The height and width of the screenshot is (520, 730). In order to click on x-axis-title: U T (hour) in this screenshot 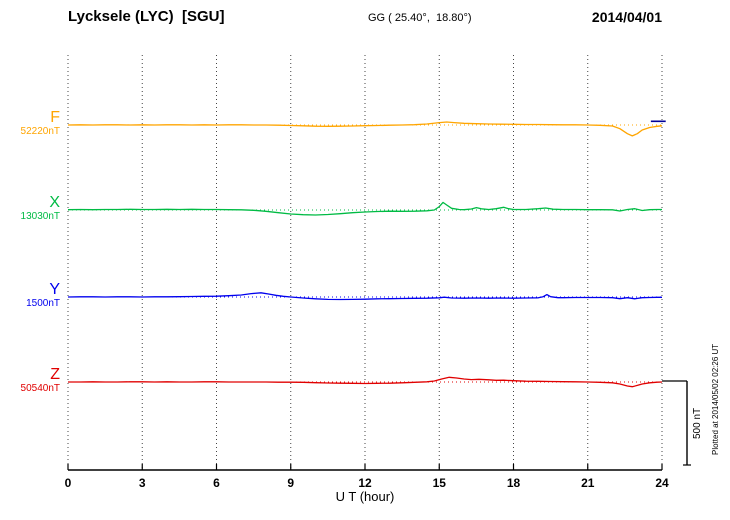, I will do `click(365, 496)`.